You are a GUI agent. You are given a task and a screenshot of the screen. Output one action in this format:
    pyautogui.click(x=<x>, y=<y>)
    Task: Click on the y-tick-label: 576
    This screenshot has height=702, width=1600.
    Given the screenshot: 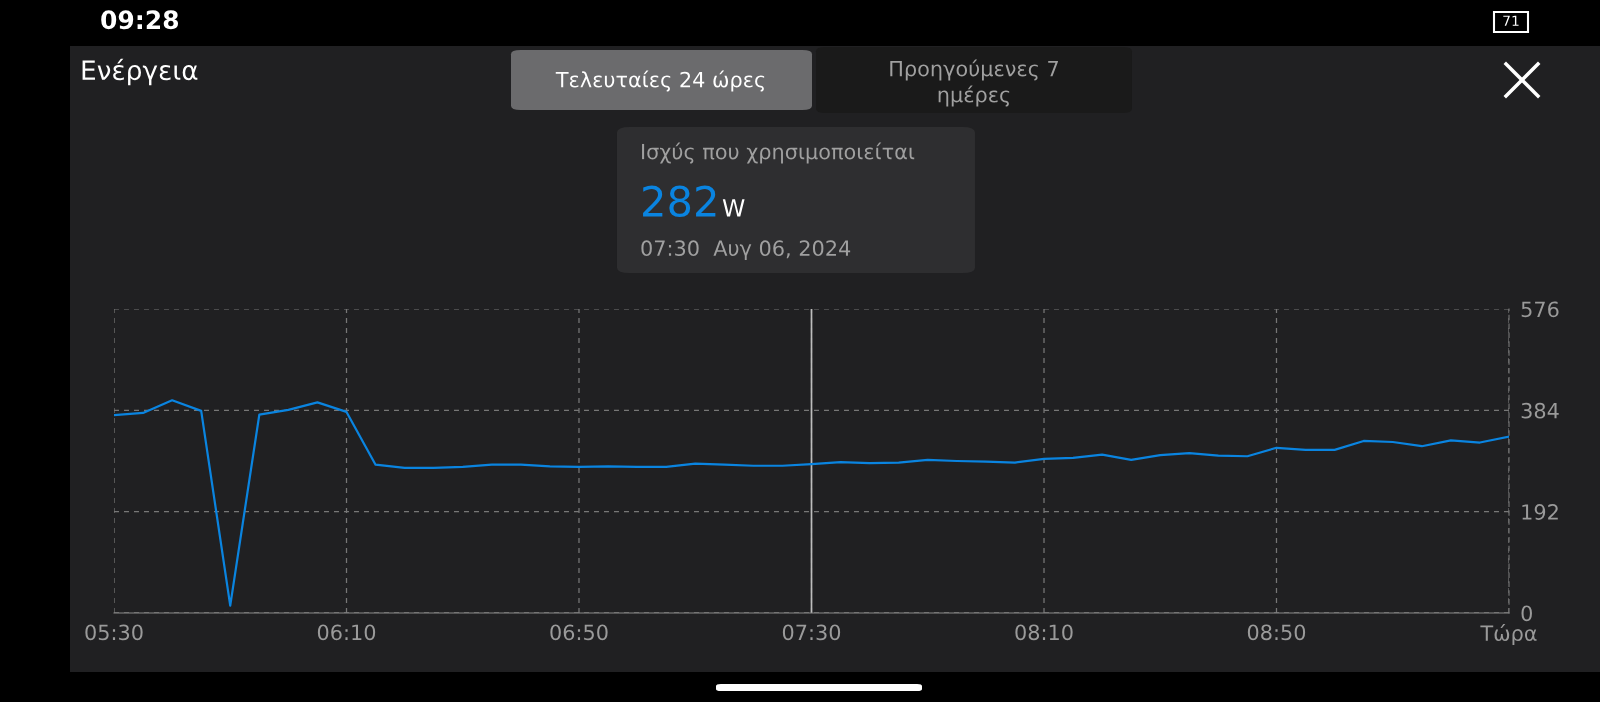 What is the action you would take?
    pyautogui.click(x=1540, y=309)
    